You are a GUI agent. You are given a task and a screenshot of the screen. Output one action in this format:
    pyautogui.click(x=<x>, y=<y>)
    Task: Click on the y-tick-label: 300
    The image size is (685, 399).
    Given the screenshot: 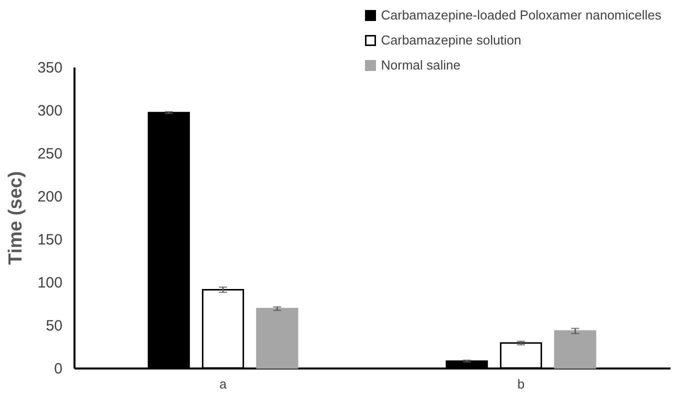 What is the action you would take?
    pyautogui.click(x=49, y=111)
    